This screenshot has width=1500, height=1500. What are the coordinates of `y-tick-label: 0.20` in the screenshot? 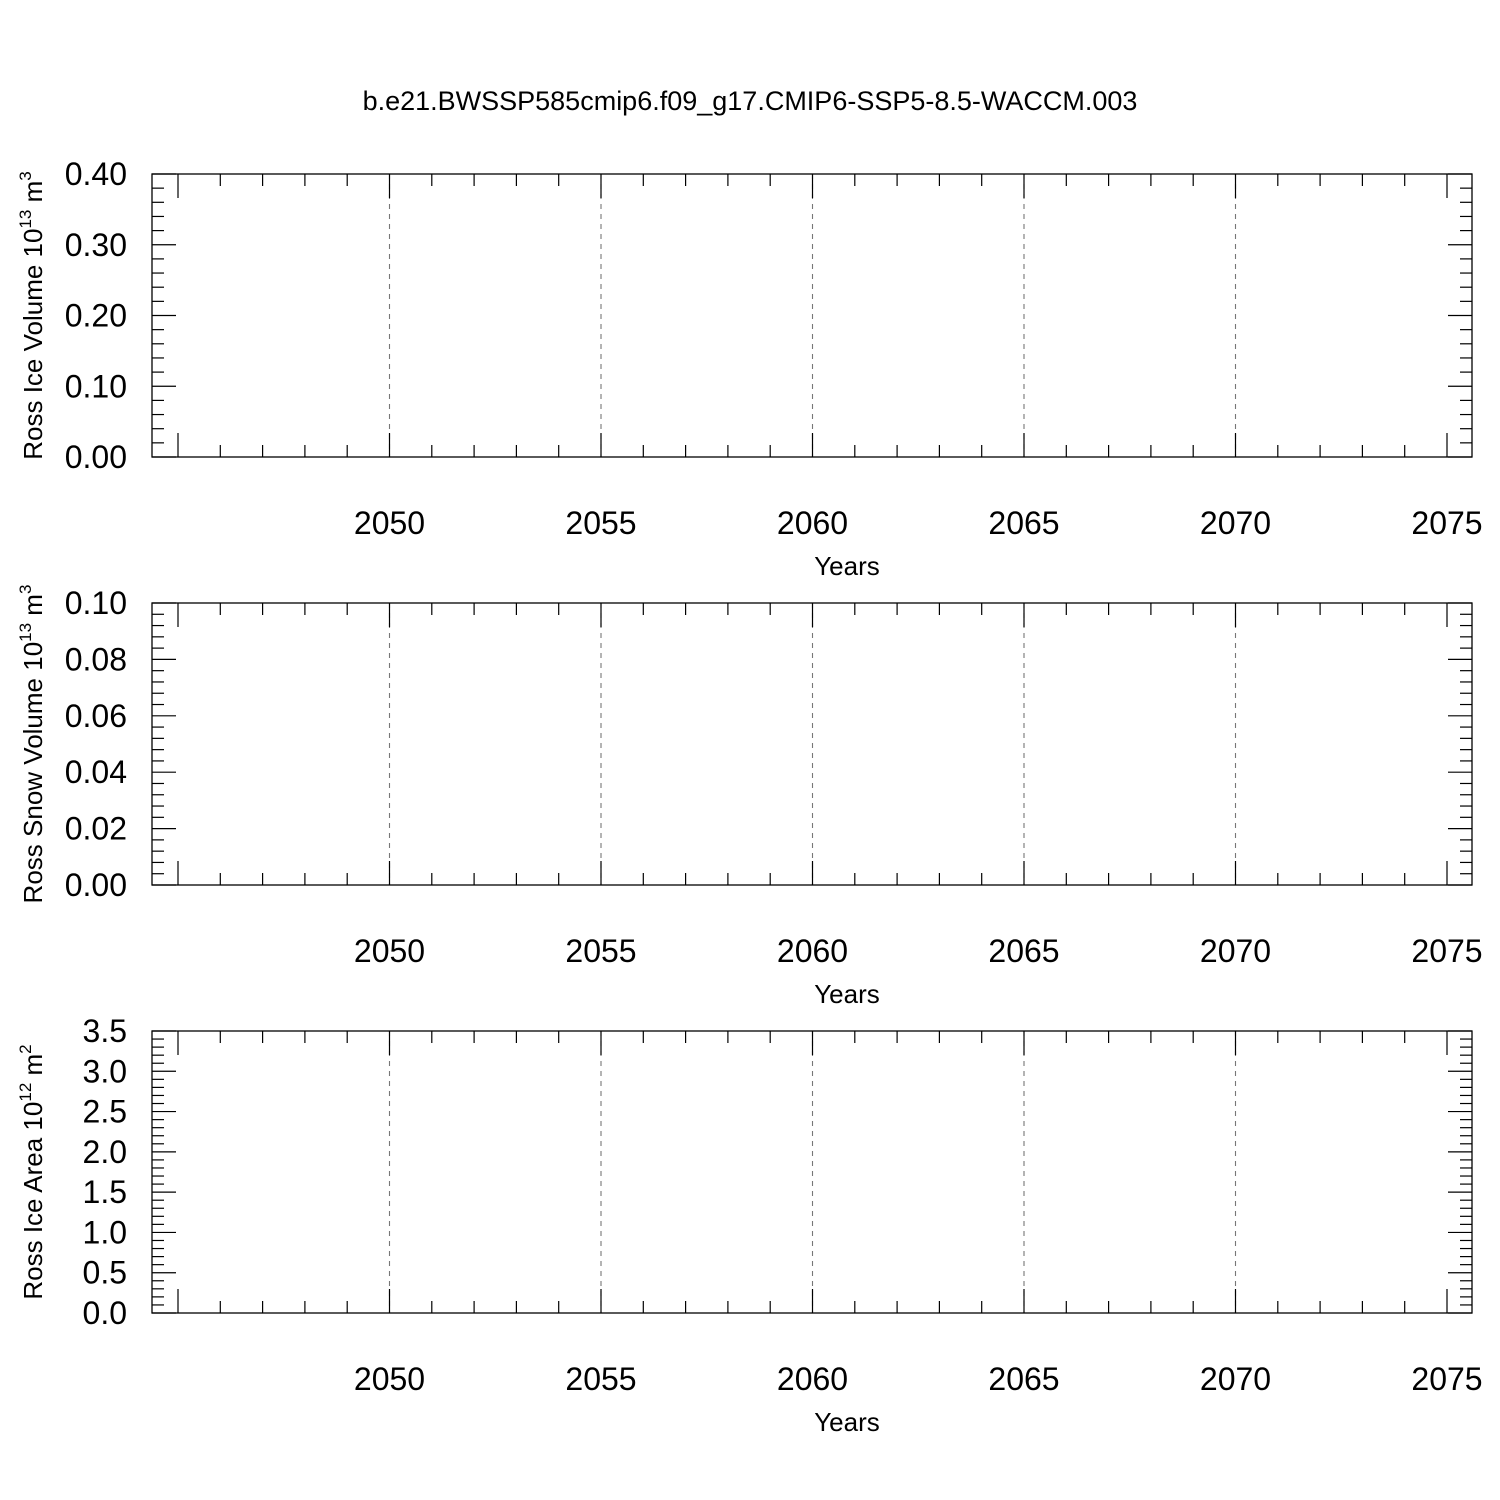 It's located at (96, 316).